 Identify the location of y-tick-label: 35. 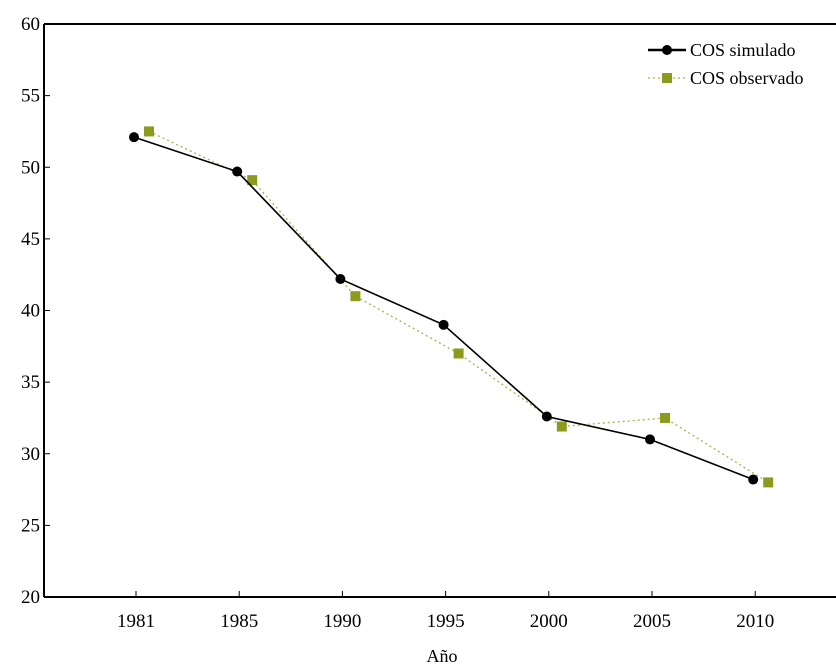
(30, 382).